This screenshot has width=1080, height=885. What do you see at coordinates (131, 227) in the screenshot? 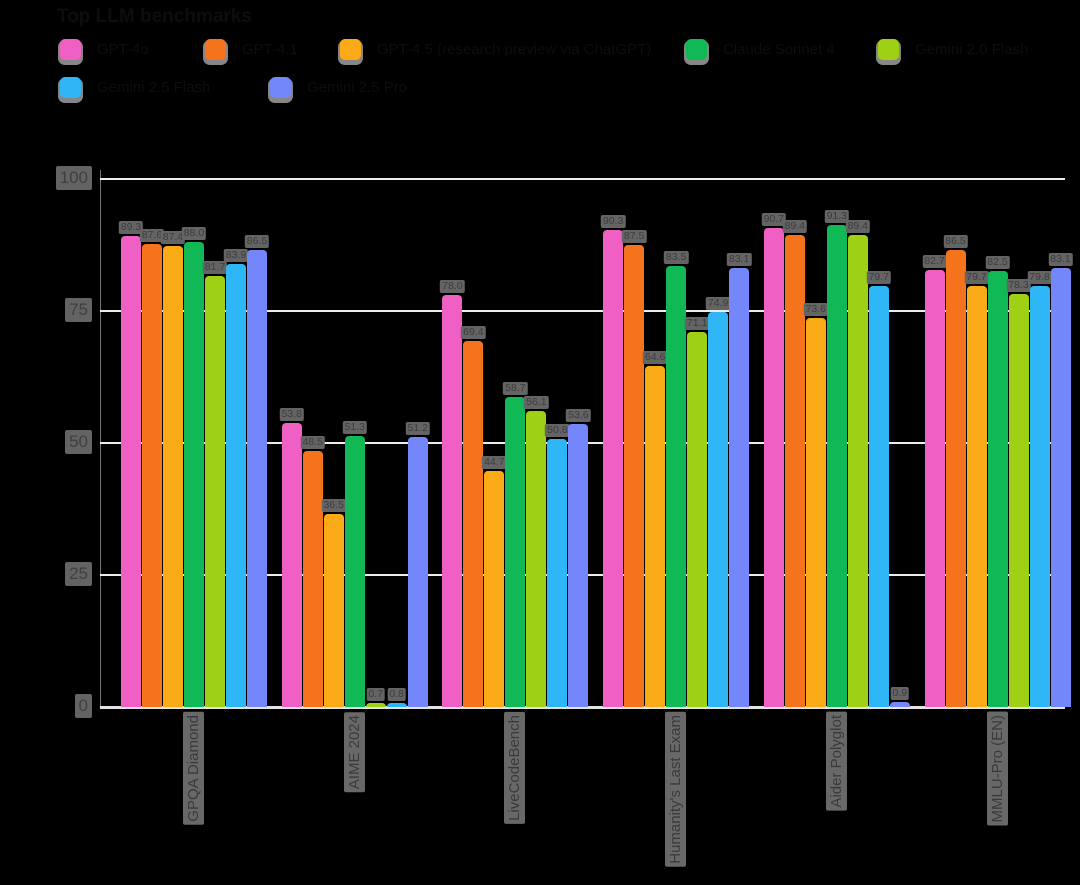
I see `bar-value-label: 89.3` at bounding box center [131, 227].